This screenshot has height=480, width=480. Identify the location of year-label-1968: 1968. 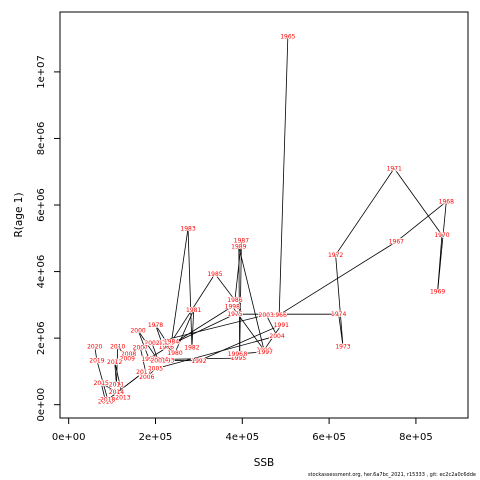
(446, 202).